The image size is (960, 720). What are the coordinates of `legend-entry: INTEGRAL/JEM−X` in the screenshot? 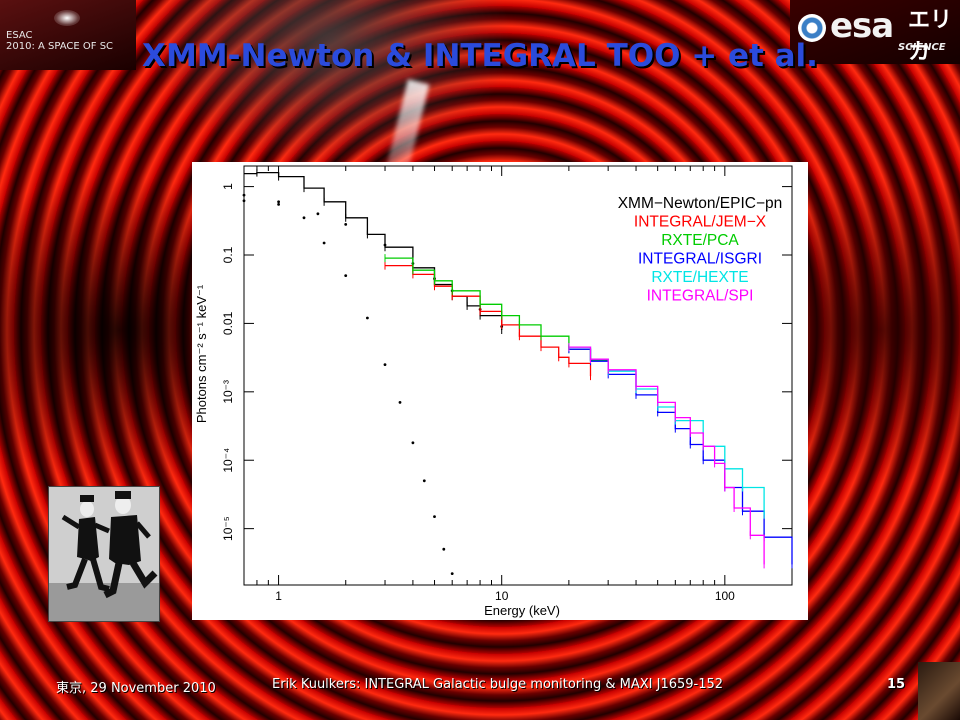 It's located at (700, 222).